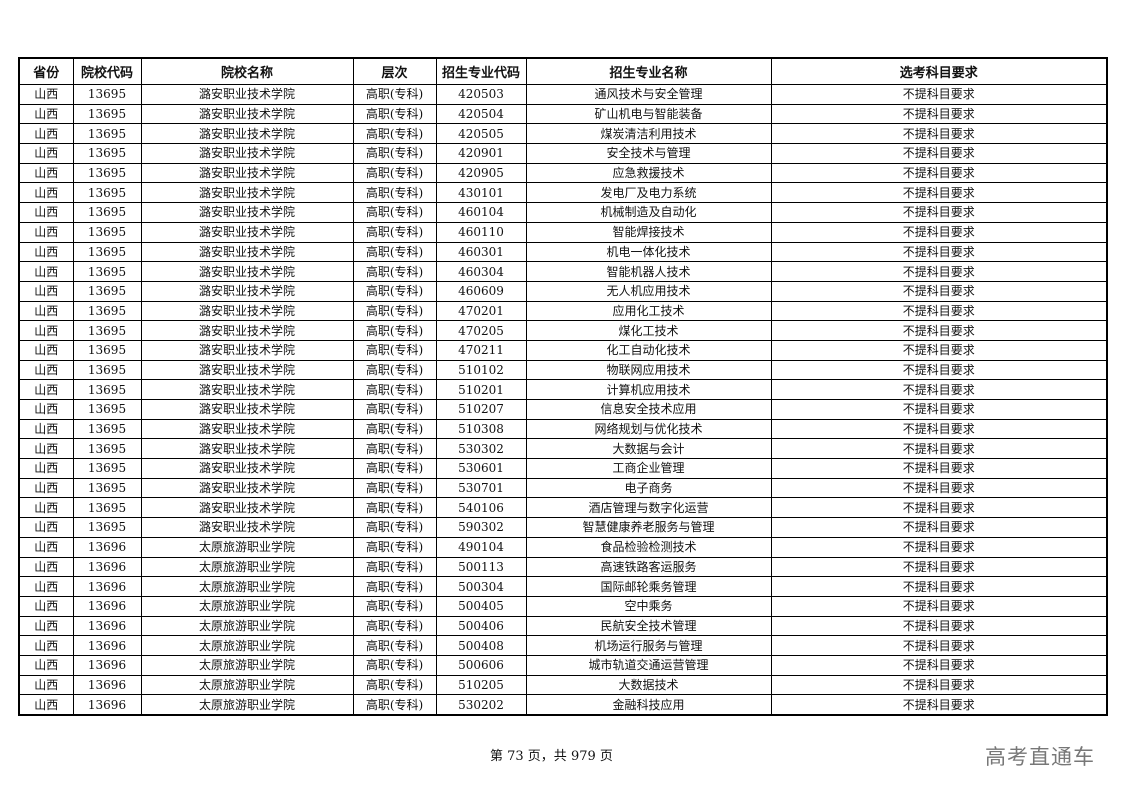  I want to click on cell-major-code: 530202, so click(481, 705).